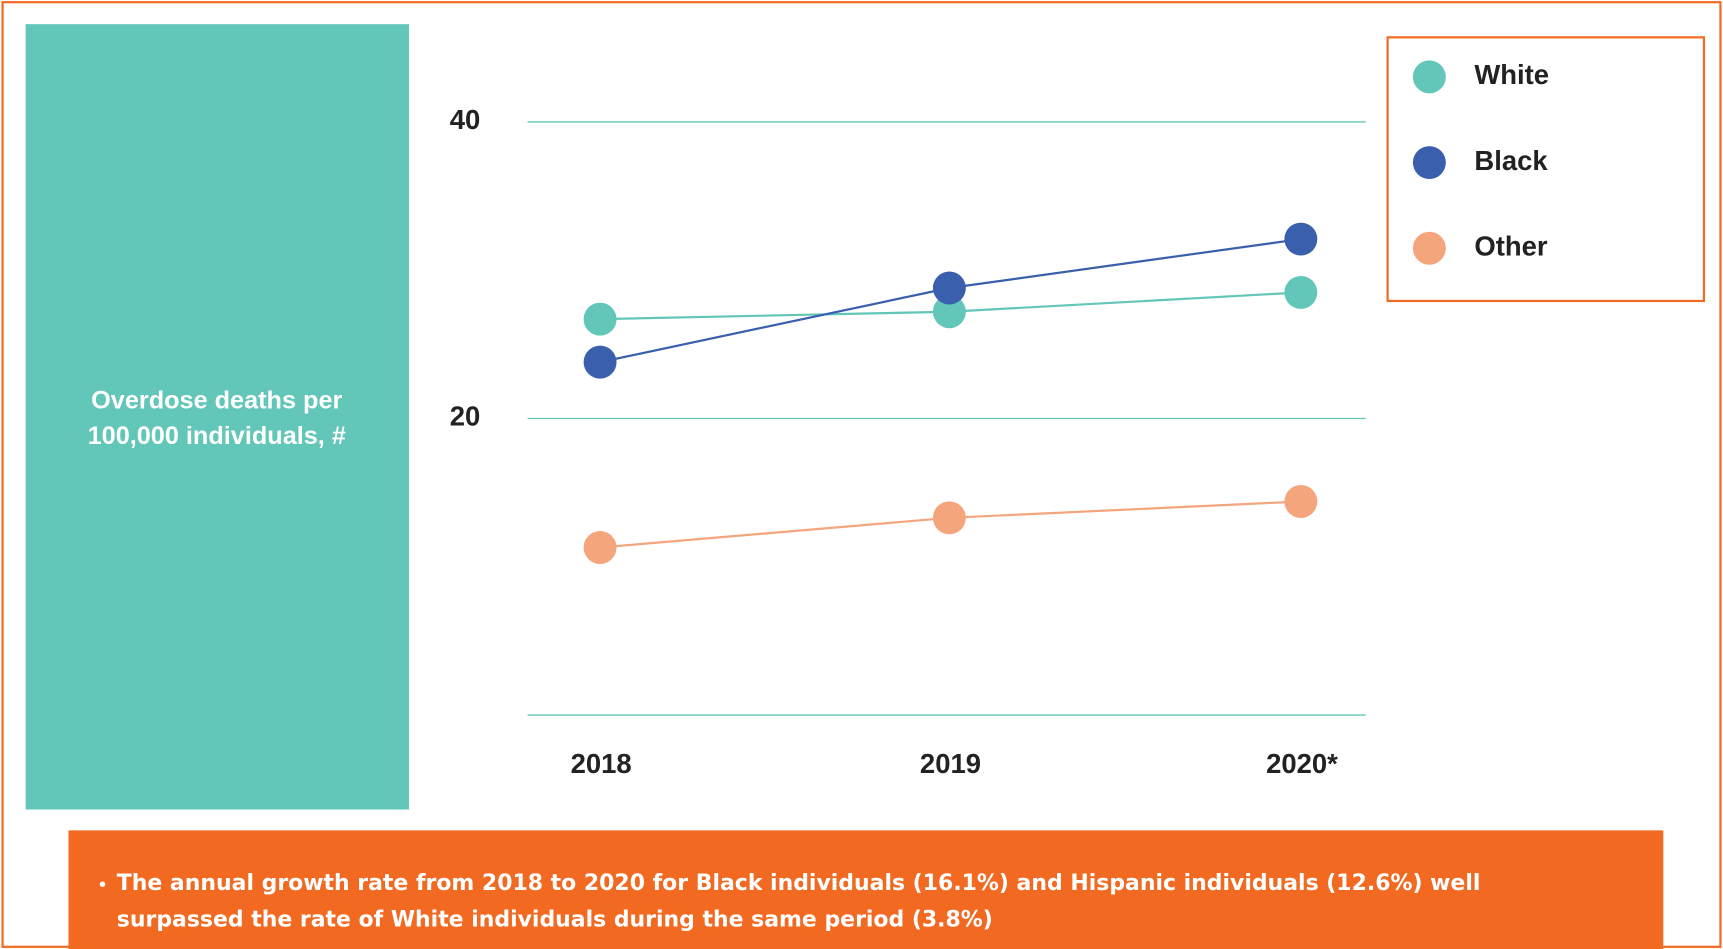 The height and width of the screenshot is (949, 1723). Describe the element at coordinates (1511, 160) in the screenshot. I see `legend-label: Black` at that location.